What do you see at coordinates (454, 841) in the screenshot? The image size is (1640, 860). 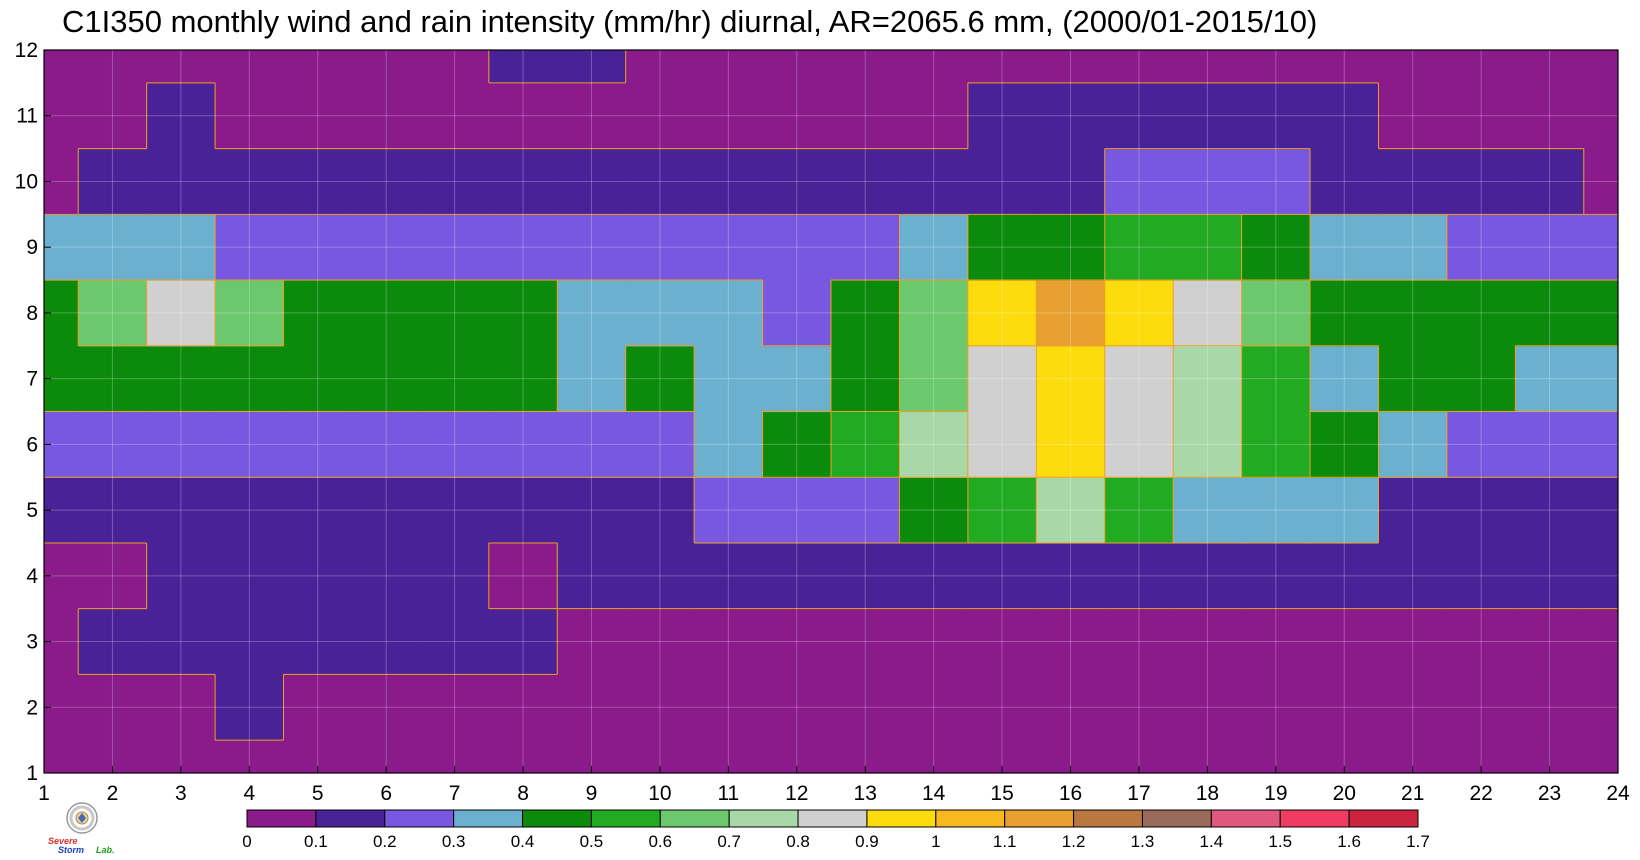 I see `colorbar-tick-label: 0.3` at bounding box center [454, 841].